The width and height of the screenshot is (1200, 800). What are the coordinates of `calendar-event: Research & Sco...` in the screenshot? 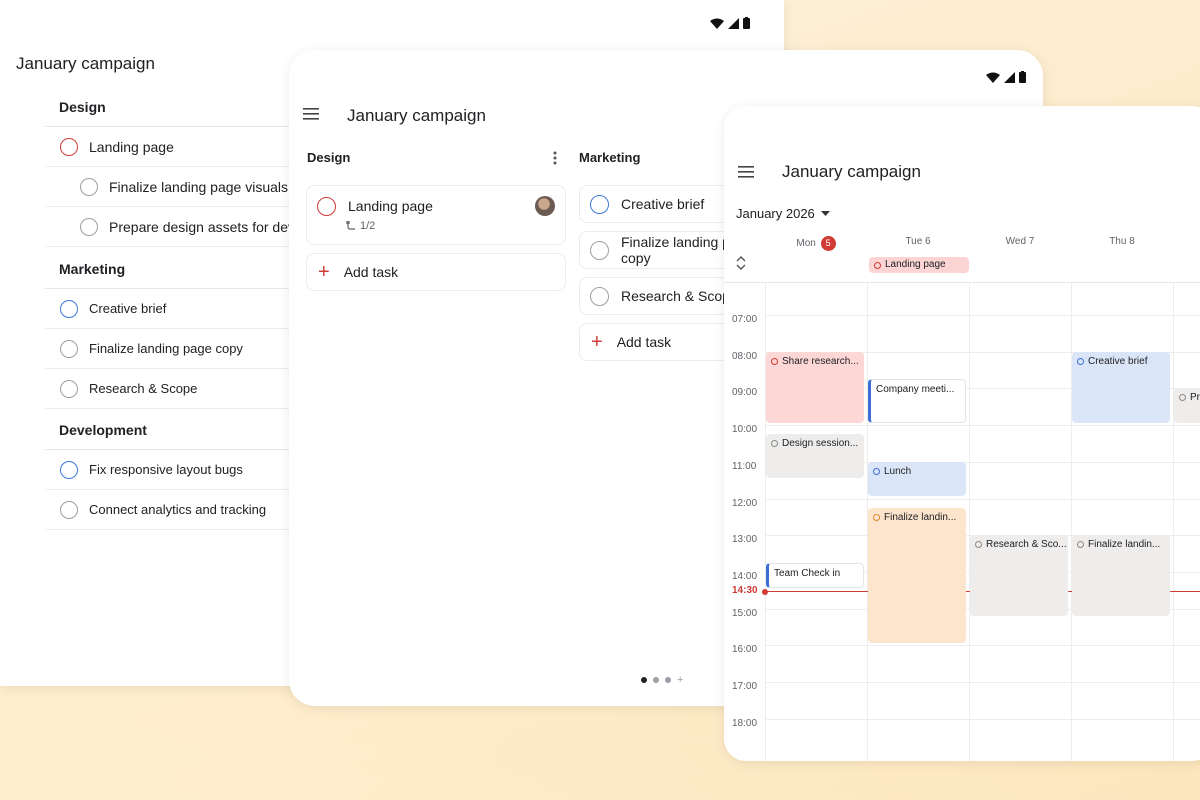 It's located at (1019, 575).